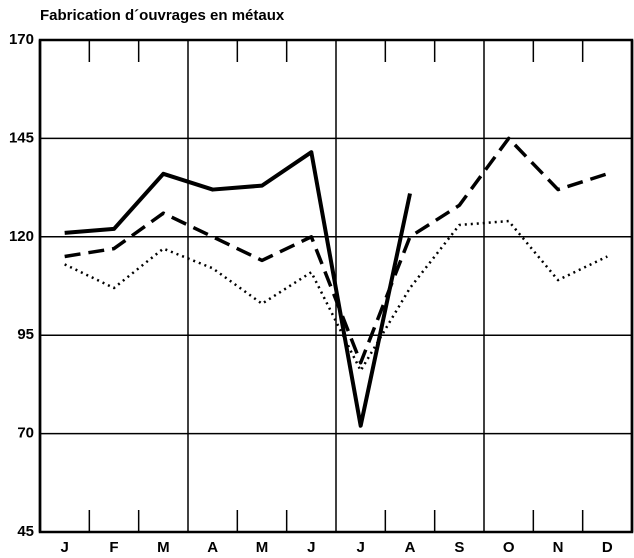  I want to click on x-tick-label: N, so click(558, 547).